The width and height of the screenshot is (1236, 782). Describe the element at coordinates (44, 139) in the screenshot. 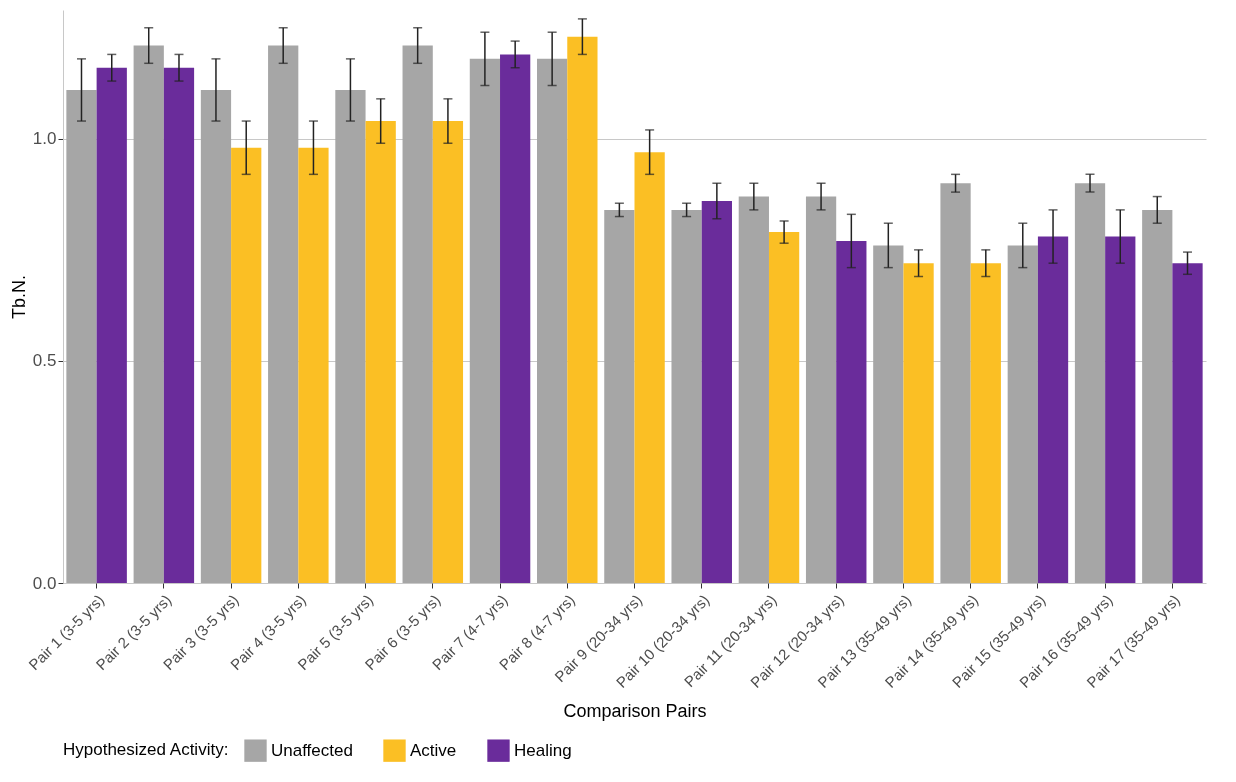

I see `y-tick-label: 1.0` at that location.